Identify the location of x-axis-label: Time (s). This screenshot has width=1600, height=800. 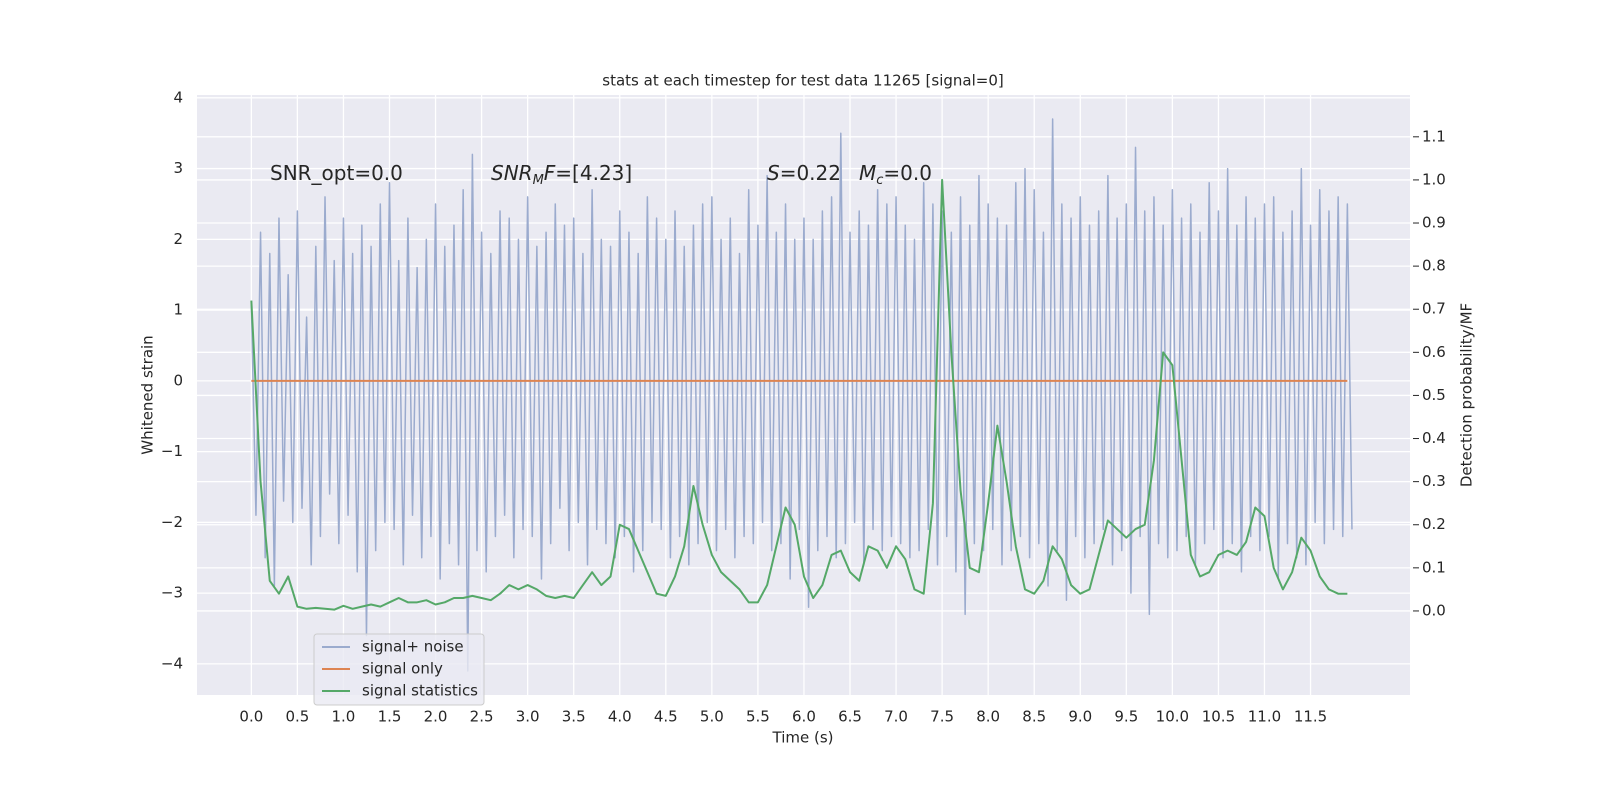
(803, 738).